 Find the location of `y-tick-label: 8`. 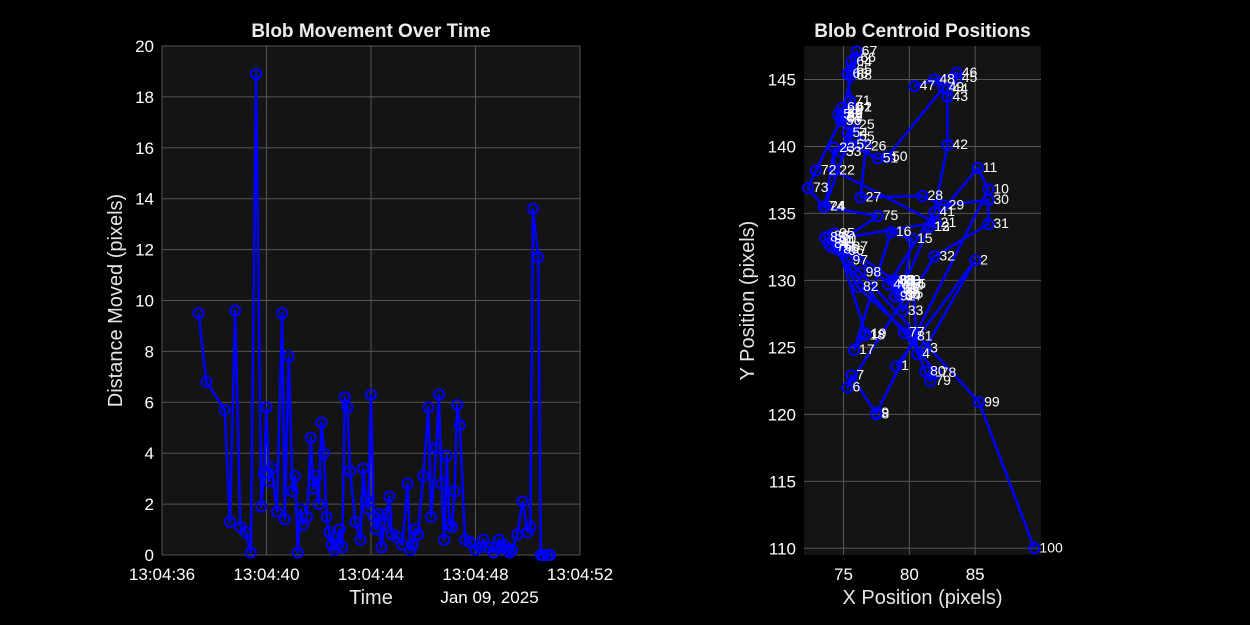

y-tick-label: 8 is located at coordinates (149, 351).